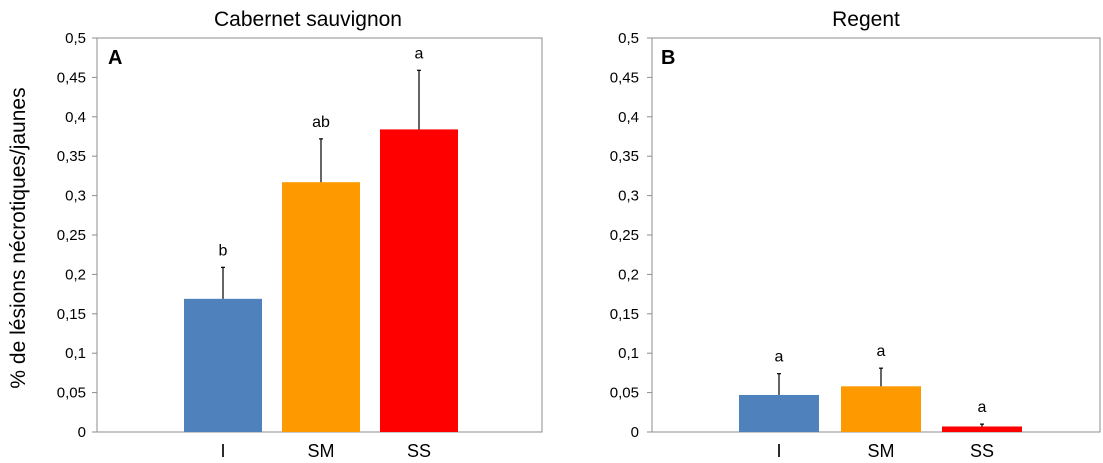  I want to click on y-axis-label: % de lésions nécrotiques/jaunes, so click(18, 237).